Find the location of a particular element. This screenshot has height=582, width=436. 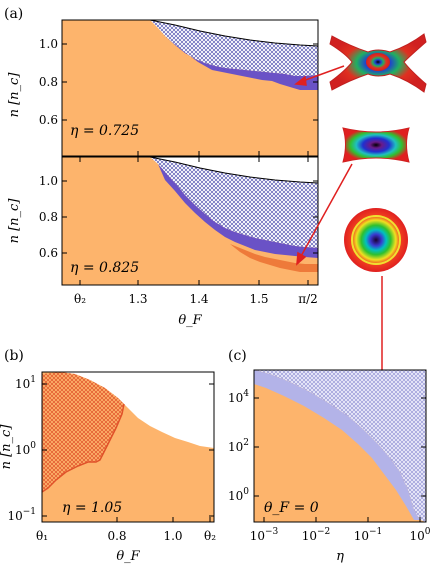

xtick-label: 0.8 is located at coordinates (116, 536).